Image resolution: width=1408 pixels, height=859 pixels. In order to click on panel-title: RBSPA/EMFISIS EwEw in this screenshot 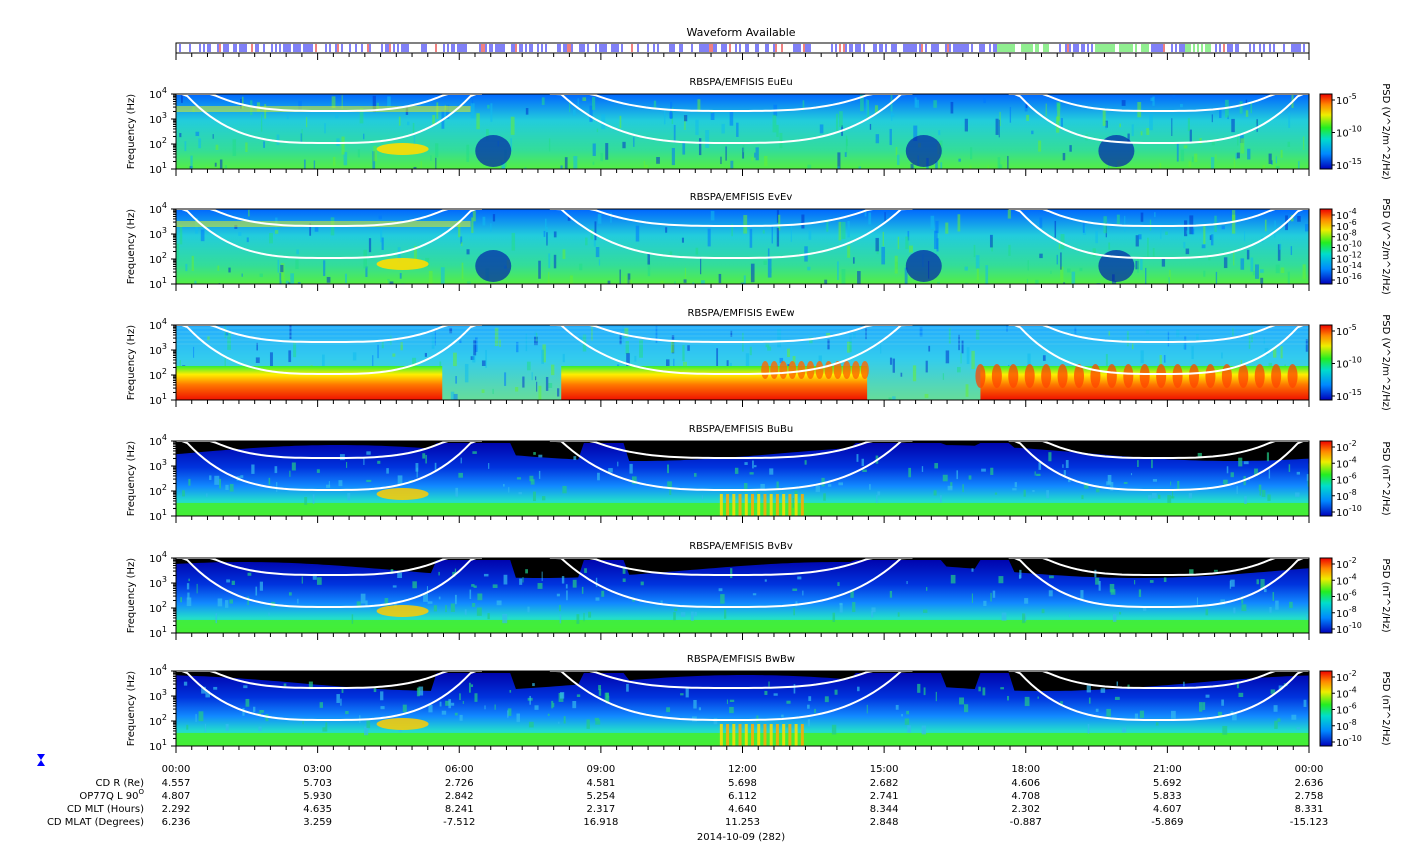, I will do `click(740, 313)`.